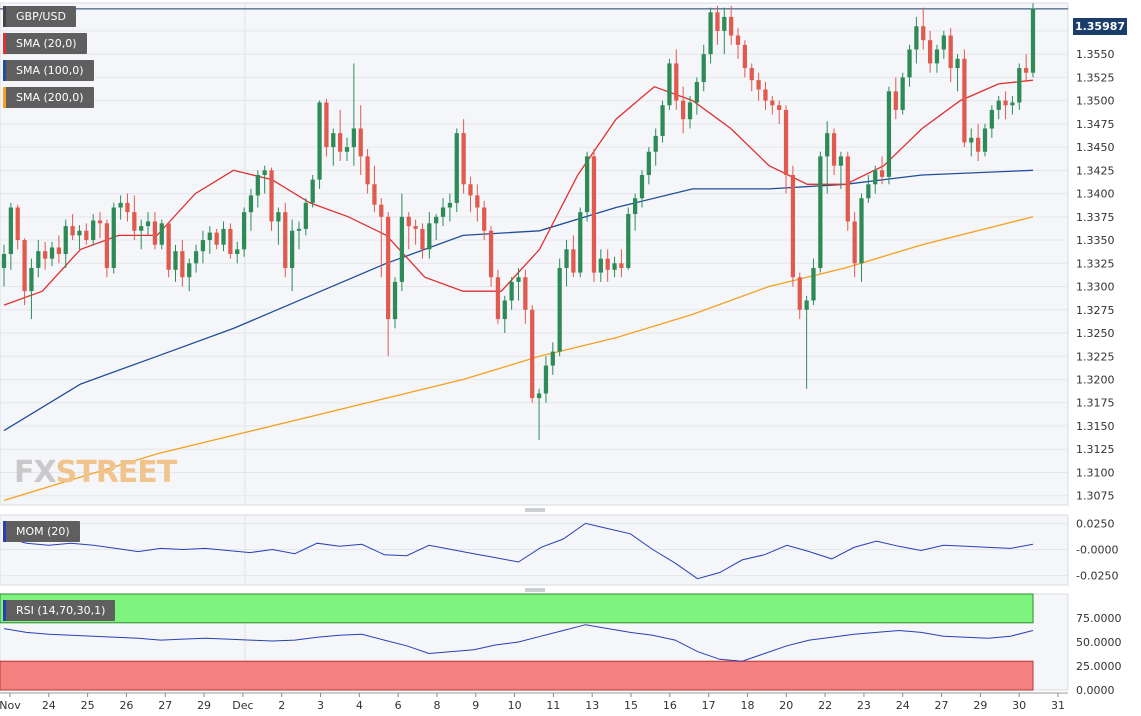 Image resolution: width=1141 pixels, height=716 pixels. Describe the element at coordinates (39, 16) in the screenshot. I see `legend-symbol: GBP/USD` at that location.